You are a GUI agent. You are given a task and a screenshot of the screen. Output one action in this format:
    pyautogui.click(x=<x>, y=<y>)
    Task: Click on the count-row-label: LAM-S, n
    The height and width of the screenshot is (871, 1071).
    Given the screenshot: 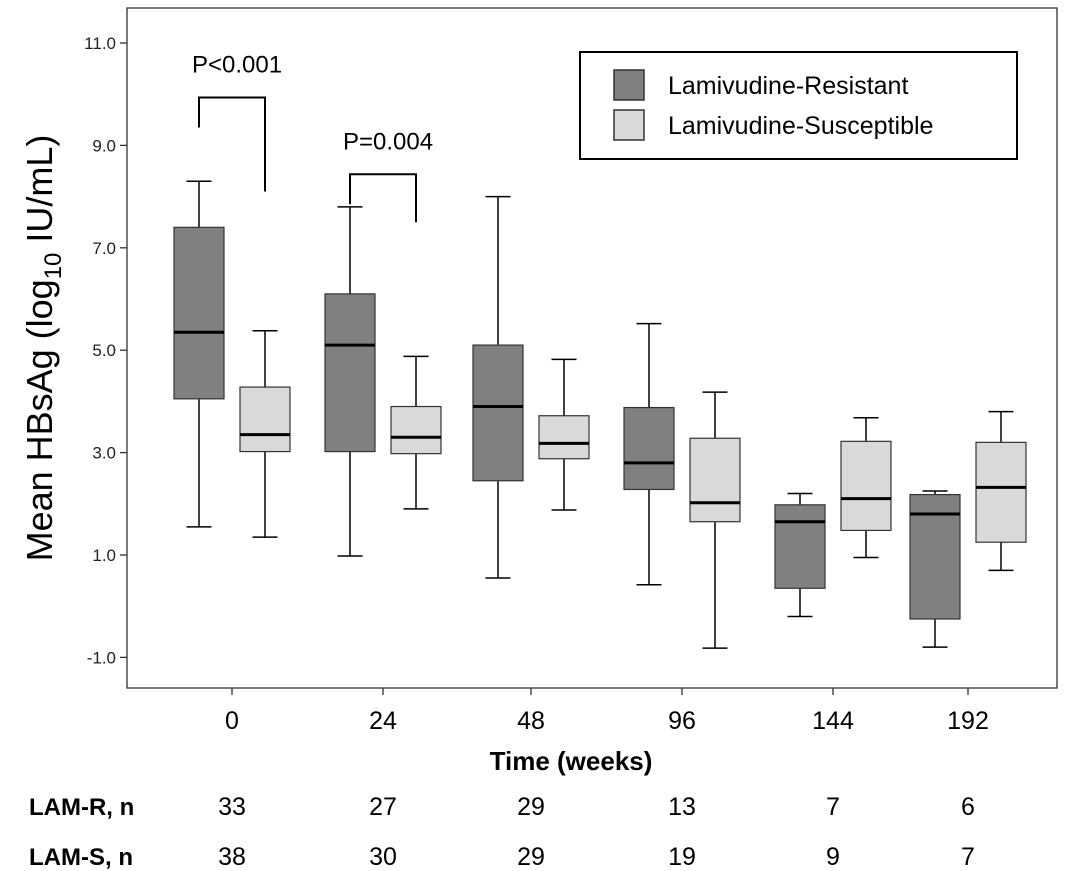 What is the action you would take?
    pyautogui.click(x=81, y=857)
    